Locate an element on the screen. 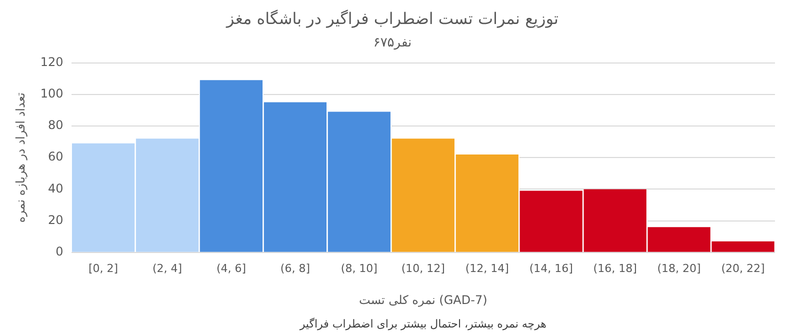 Image resolution: width=800 pixels, height=336 pixels. x-tick-label: (6, 8] is located at coordinates (295, 268).